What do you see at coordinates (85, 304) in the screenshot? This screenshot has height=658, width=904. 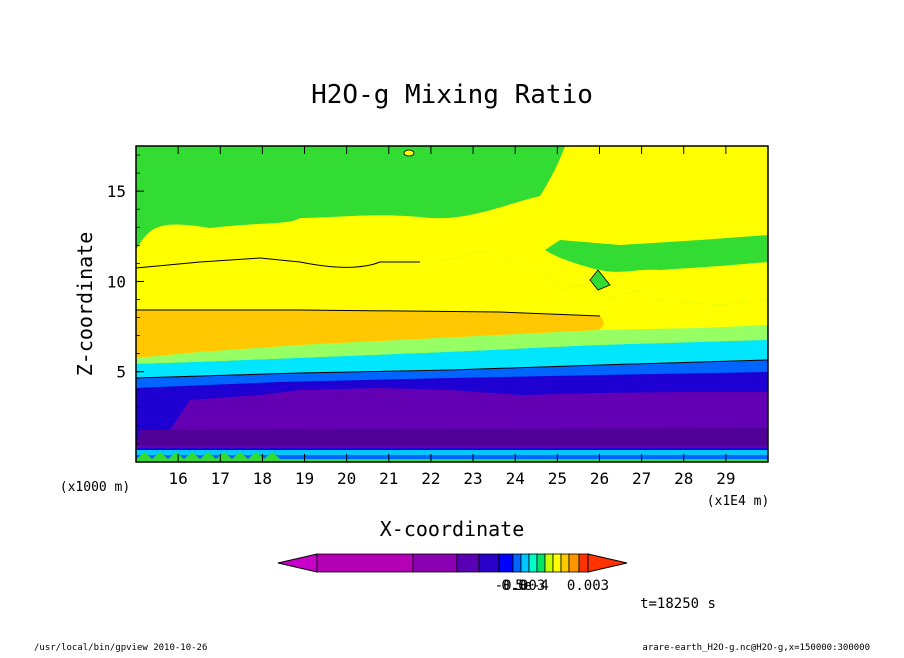 I see `y-axis-label: Z-coordinate` at bounding box center [85, 304].